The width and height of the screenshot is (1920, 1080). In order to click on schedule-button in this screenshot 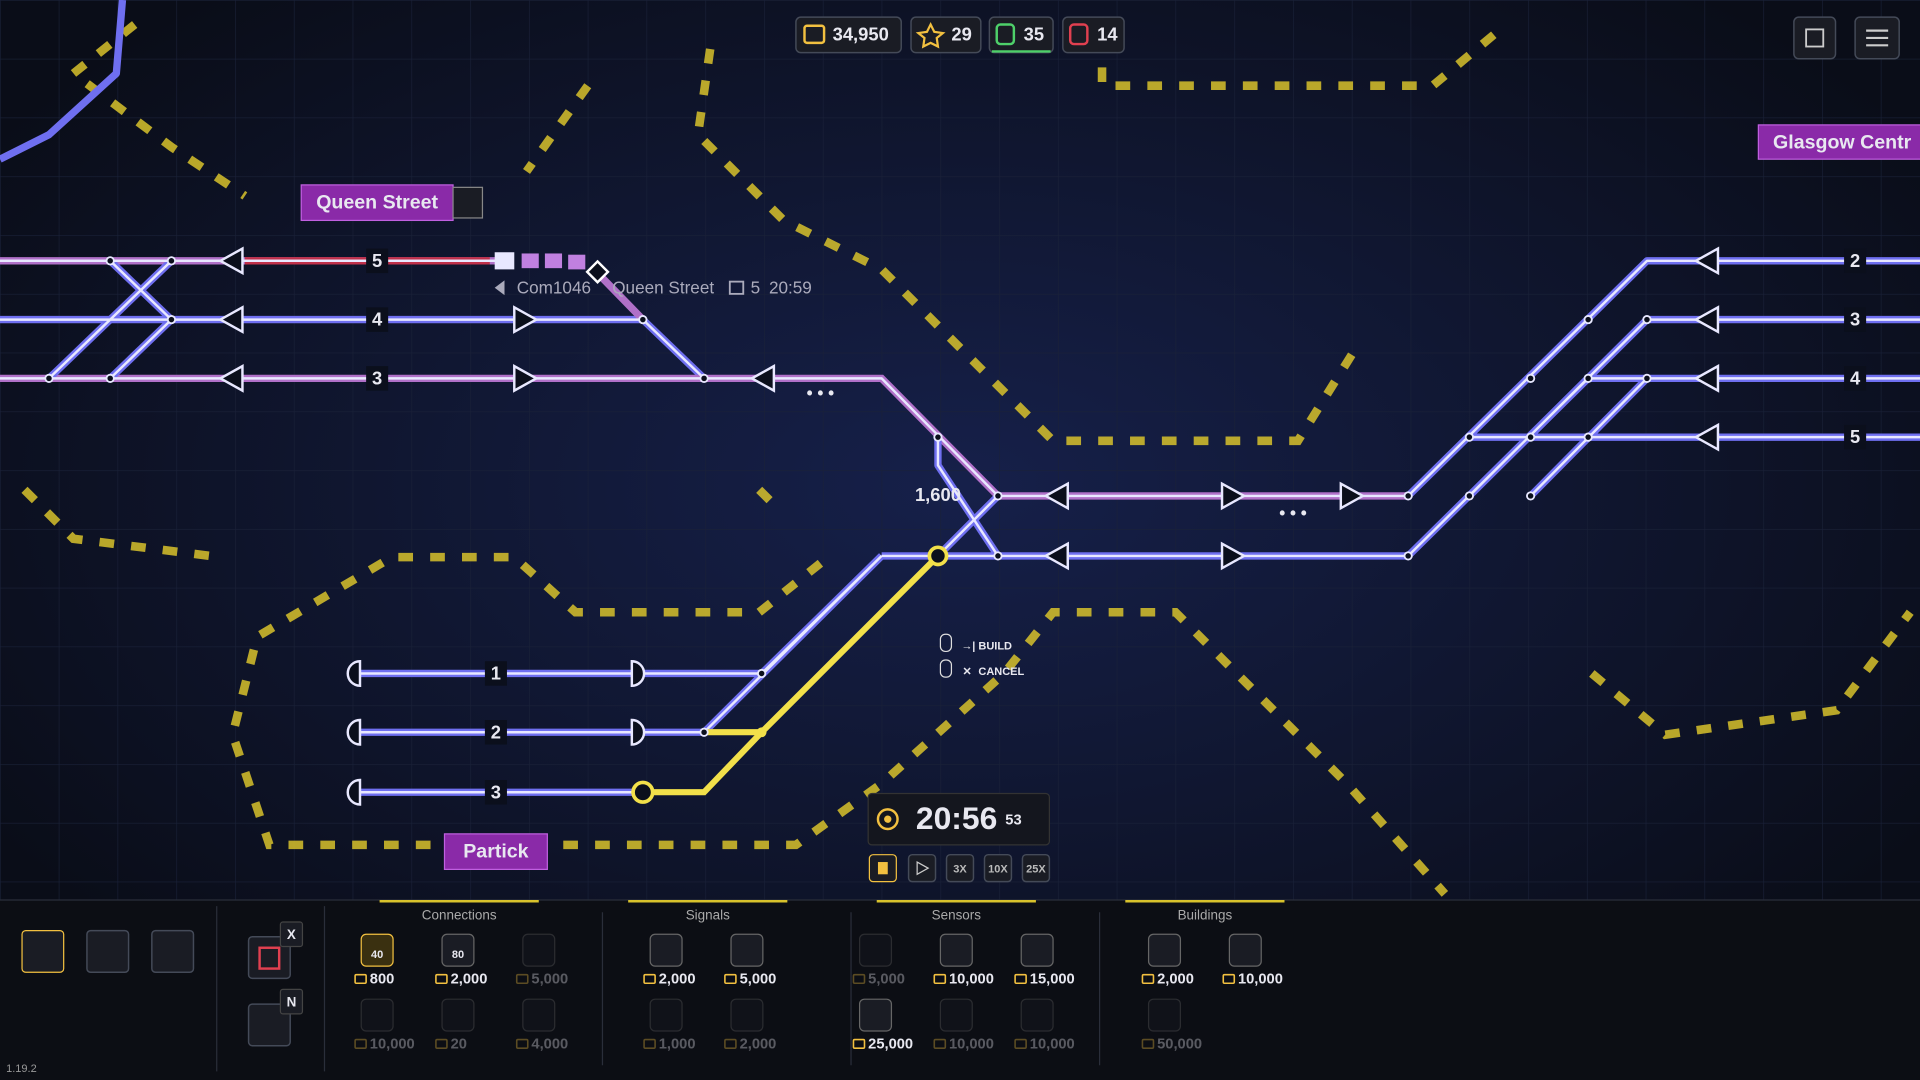, I will do `click(108, 951)`.